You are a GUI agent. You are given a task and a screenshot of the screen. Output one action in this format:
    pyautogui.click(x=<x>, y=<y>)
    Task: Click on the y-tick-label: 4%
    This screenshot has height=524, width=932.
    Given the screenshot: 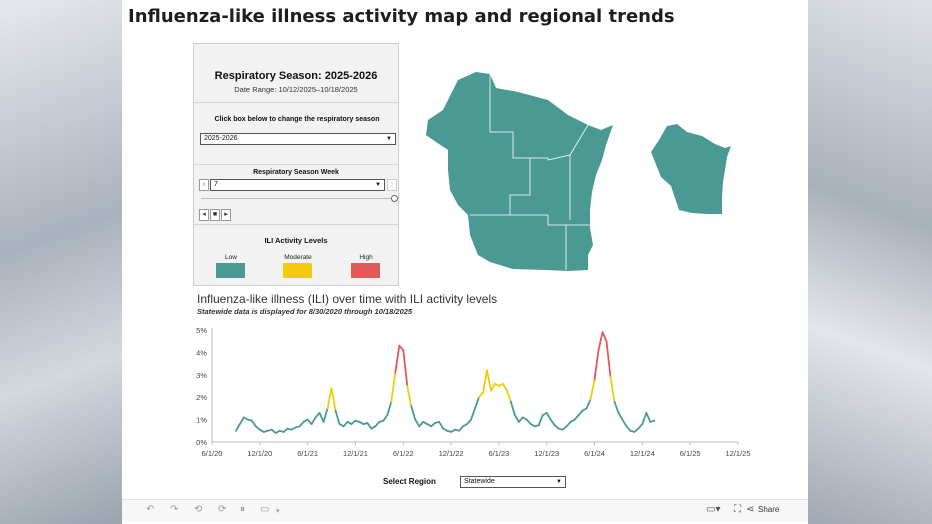 What is the action you would take?
    pyautogui.click(x=201, y=352)
    